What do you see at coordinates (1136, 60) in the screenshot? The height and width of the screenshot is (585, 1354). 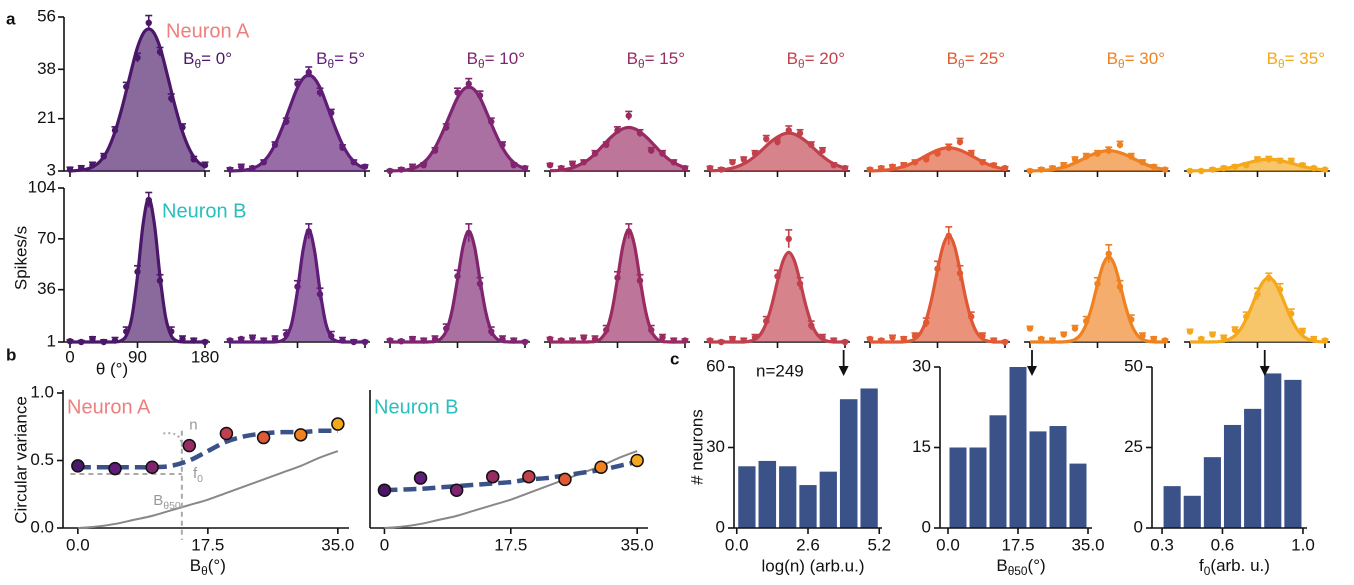 I see `condition-label: Bθ= 30°` at bounding box center [1136, 60].